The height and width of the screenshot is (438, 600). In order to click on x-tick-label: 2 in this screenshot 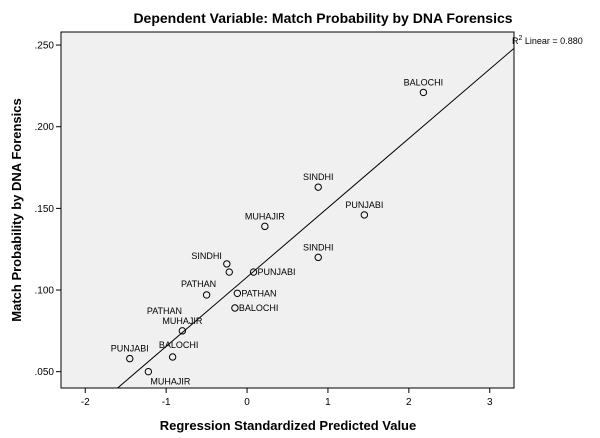, I will do `click(409, 402)`.